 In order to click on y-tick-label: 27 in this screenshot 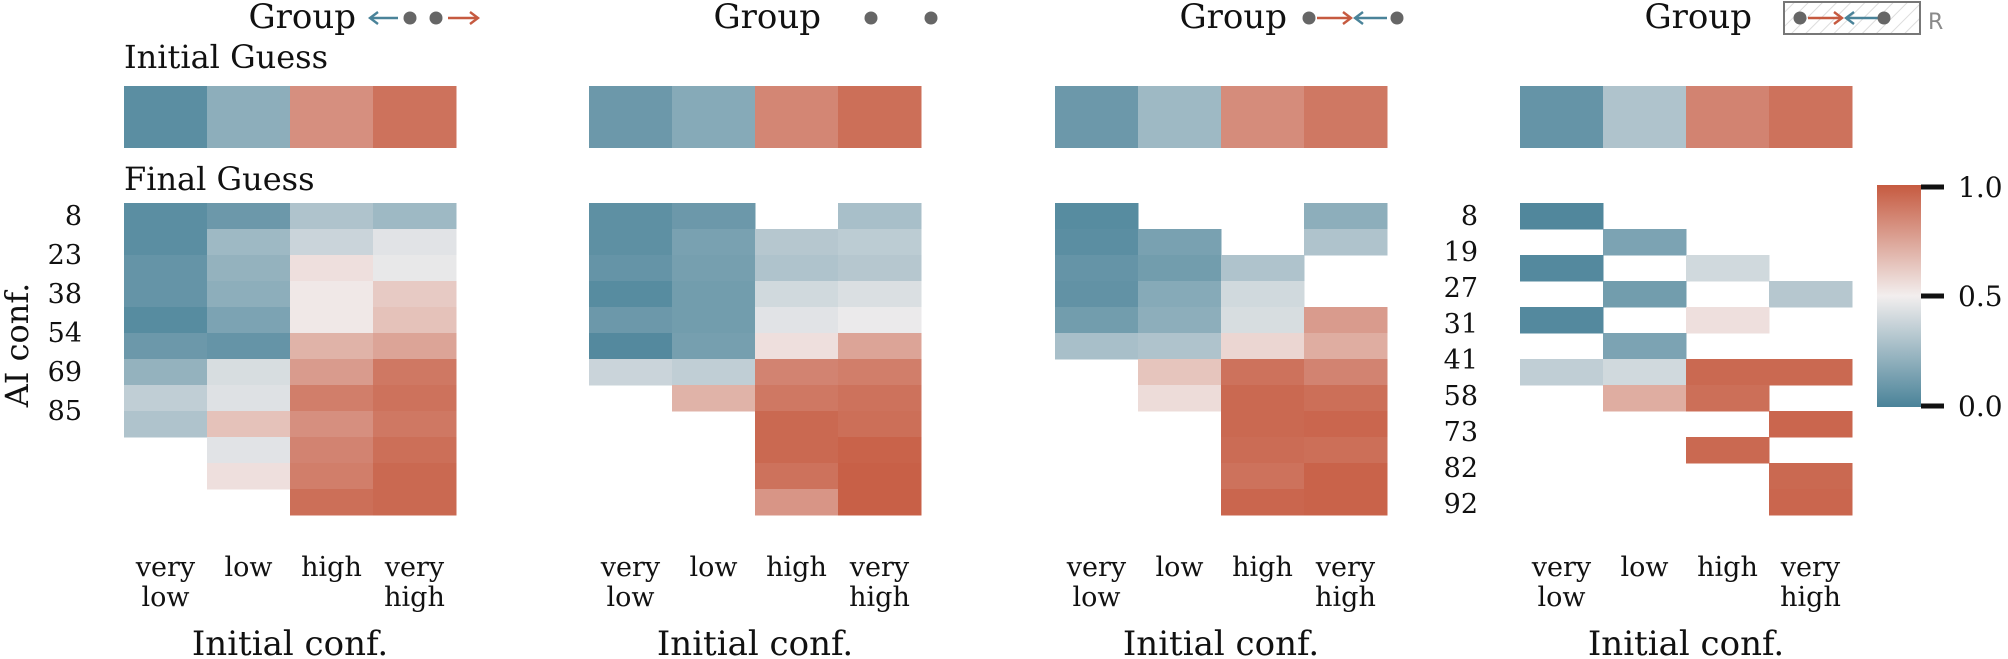, I will do `click(1461, 288)`.